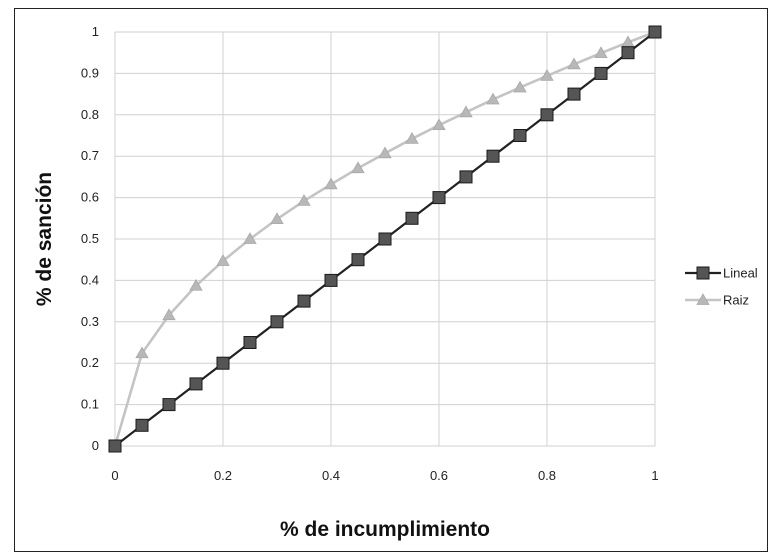 Image resolution: width=775 pixels, height=554 pixels. Describe the element at coordinates (223, 475) in the screenshot. I see `x-tick-label: 0.2` at that location.